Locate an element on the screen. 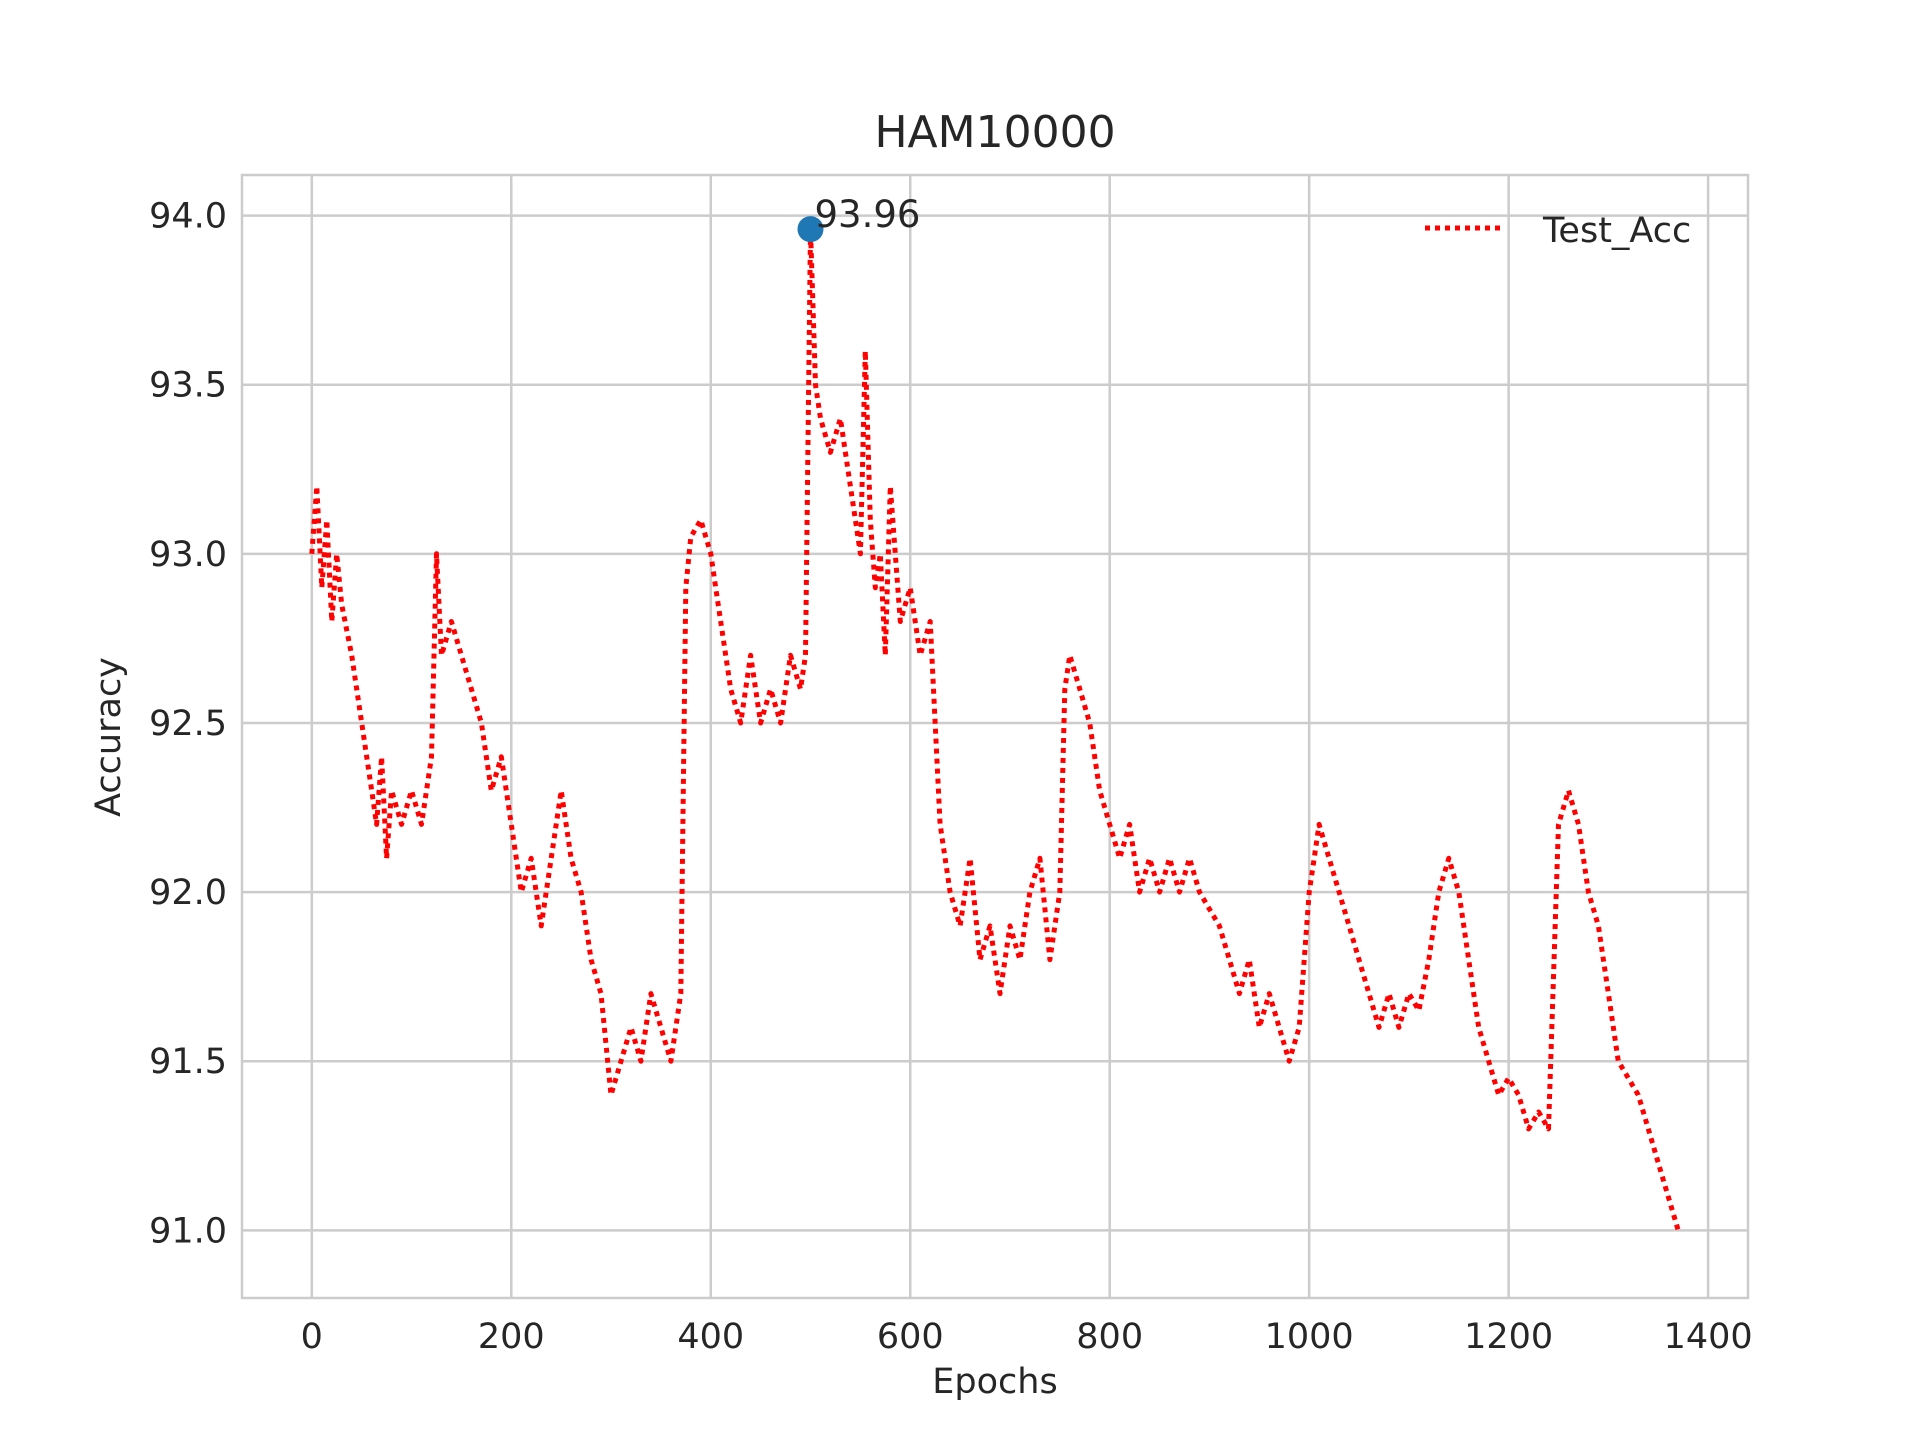  chart-title: HAM10000 is located at coordinates (994, 132).